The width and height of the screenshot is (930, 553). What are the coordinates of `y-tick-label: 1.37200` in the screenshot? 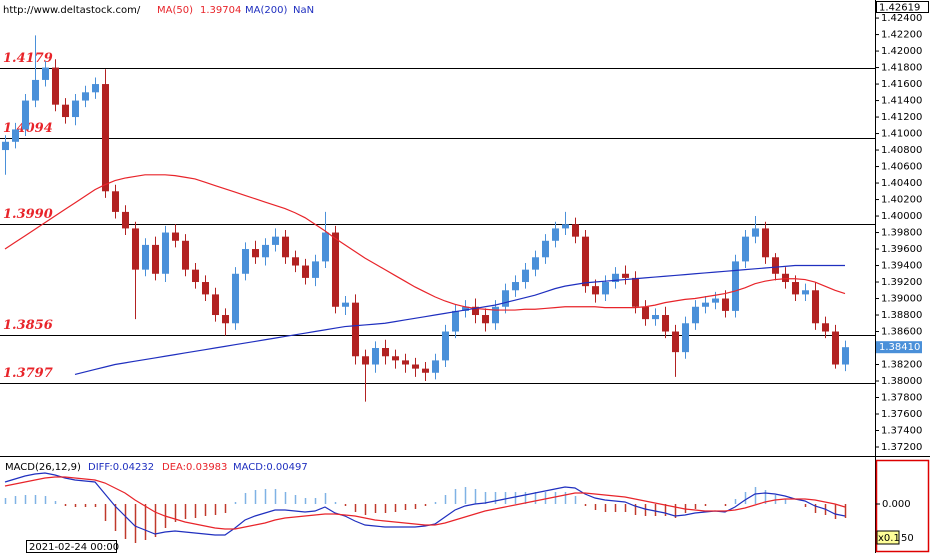 It's located at (901, 447).